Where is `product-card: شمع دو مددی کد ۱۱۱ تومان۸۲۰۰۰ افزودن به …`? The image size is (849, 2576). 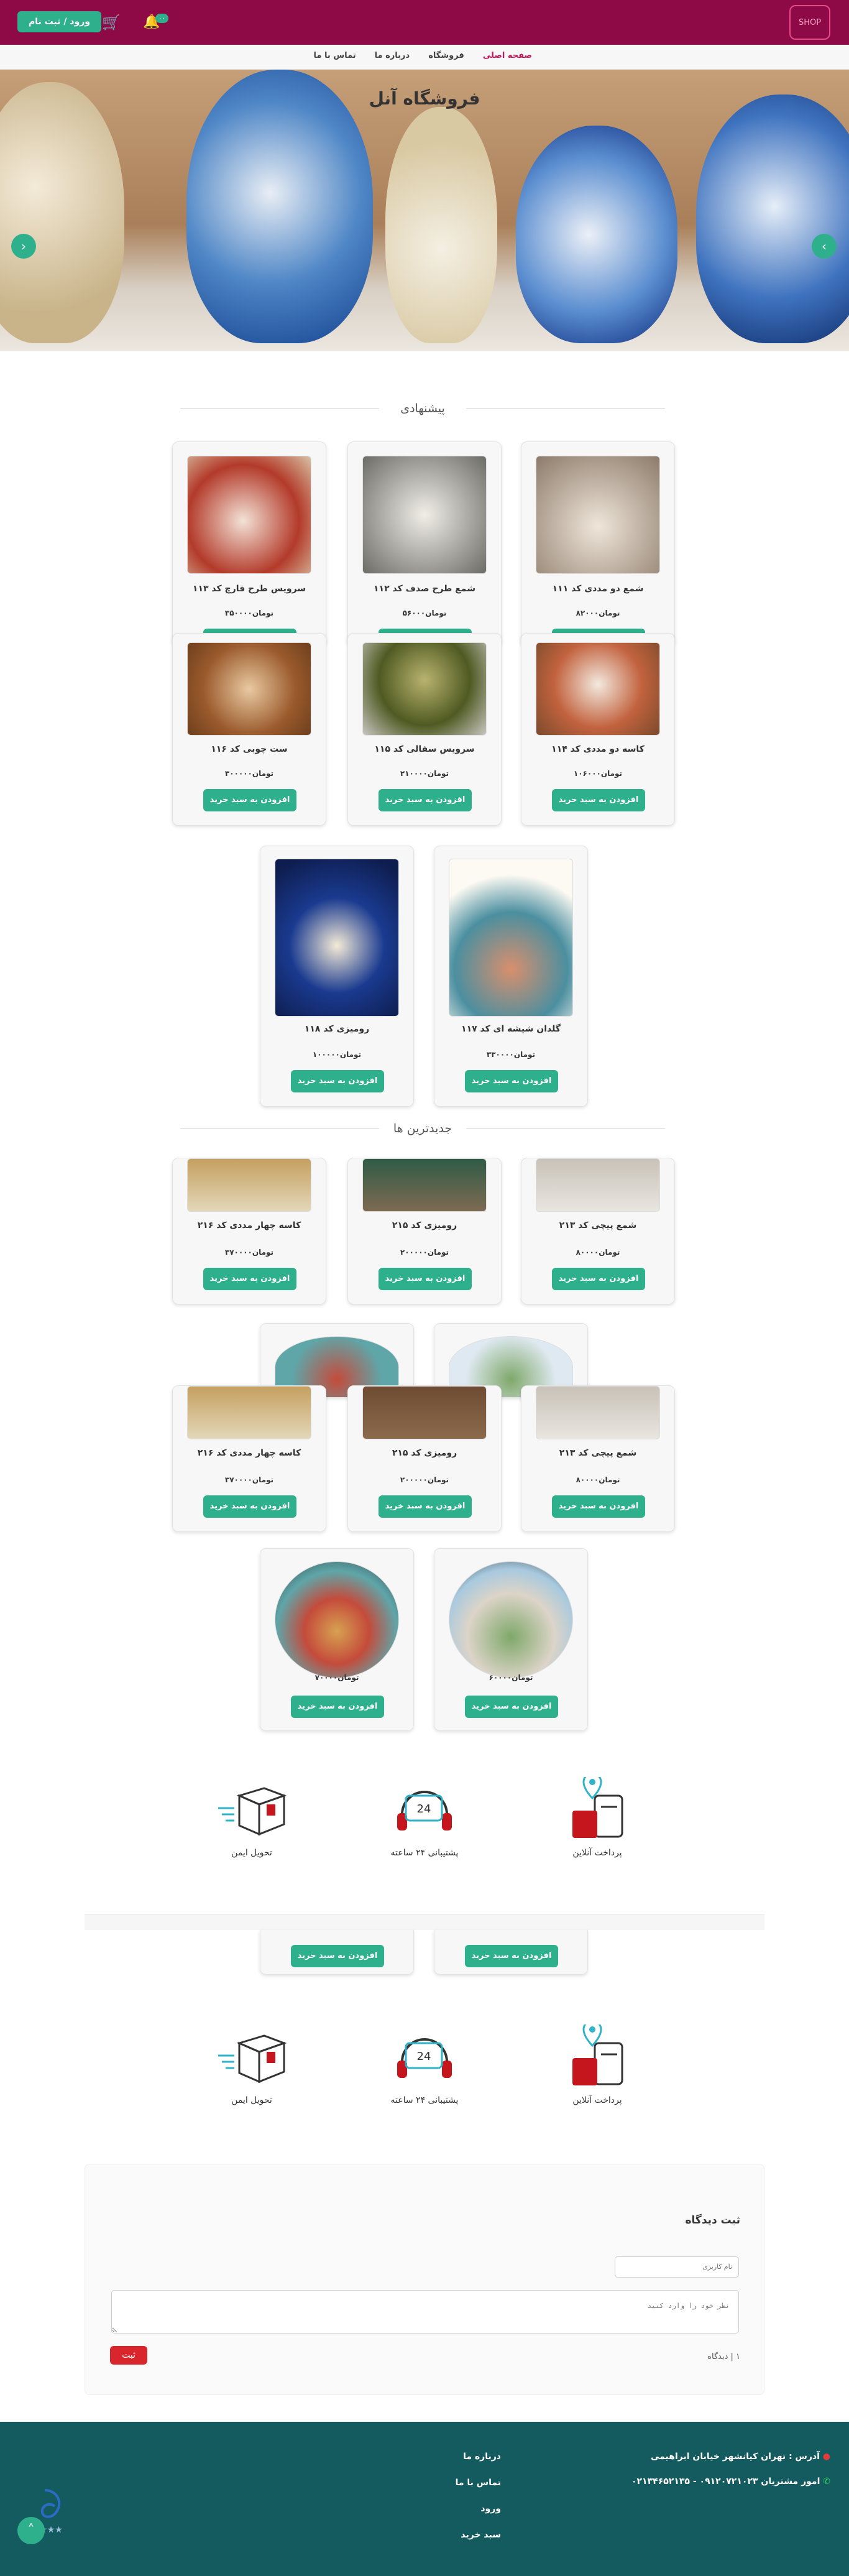
product-card: شمع دو مددی کد ۱۱۱ تومان۸۲۰۰۰ افزودن به … is located at coordinates (598, 544).